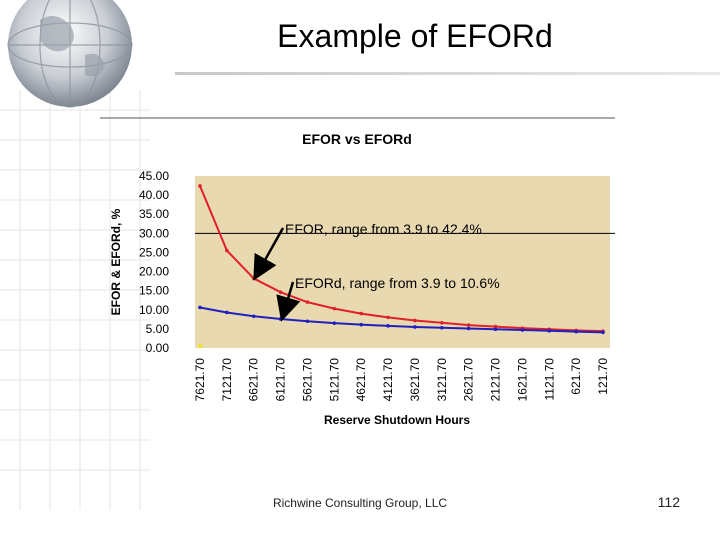 This screenshot has height=540, width=720. I want to click on x-tick-label: 5621.70, so click(307, 380).